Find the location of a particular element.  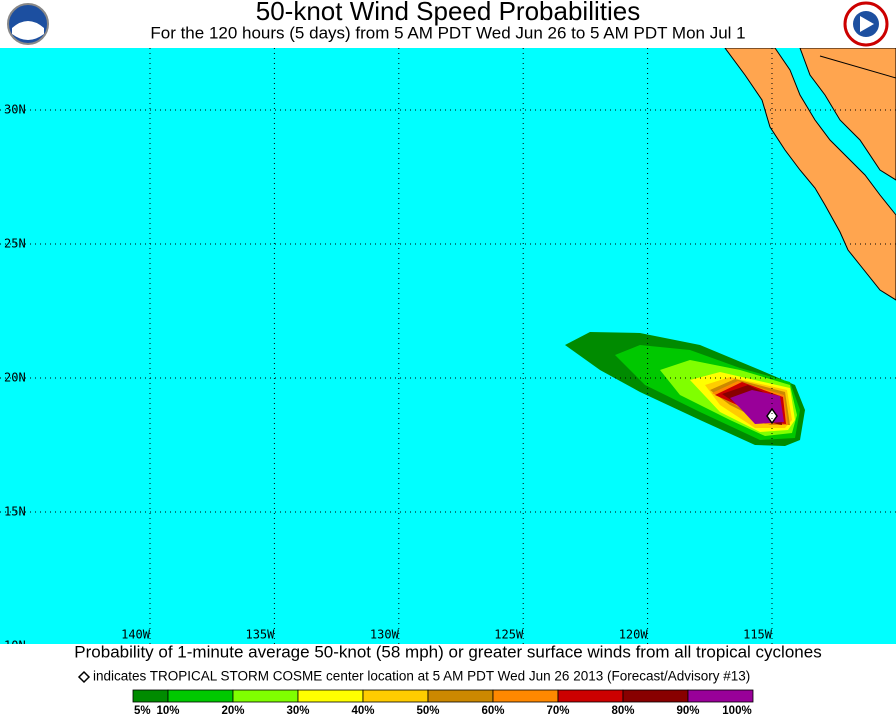

legend-label: 70% is located at coordinates (557, 710).